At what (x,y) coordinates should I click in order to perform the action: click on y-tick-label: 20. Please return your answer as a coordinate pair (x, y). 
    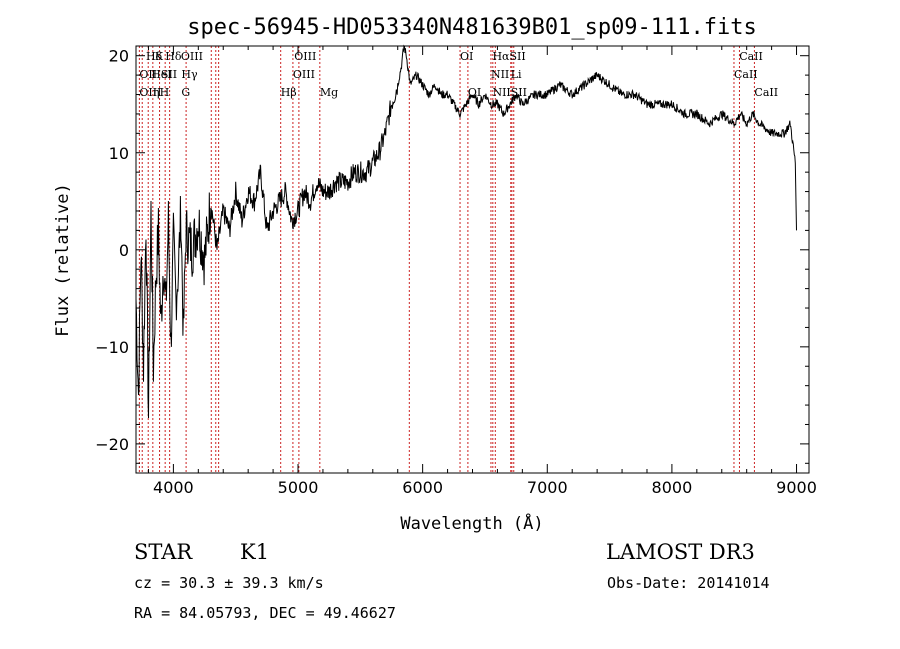
    Looking at the image, I should click on (119, 56).